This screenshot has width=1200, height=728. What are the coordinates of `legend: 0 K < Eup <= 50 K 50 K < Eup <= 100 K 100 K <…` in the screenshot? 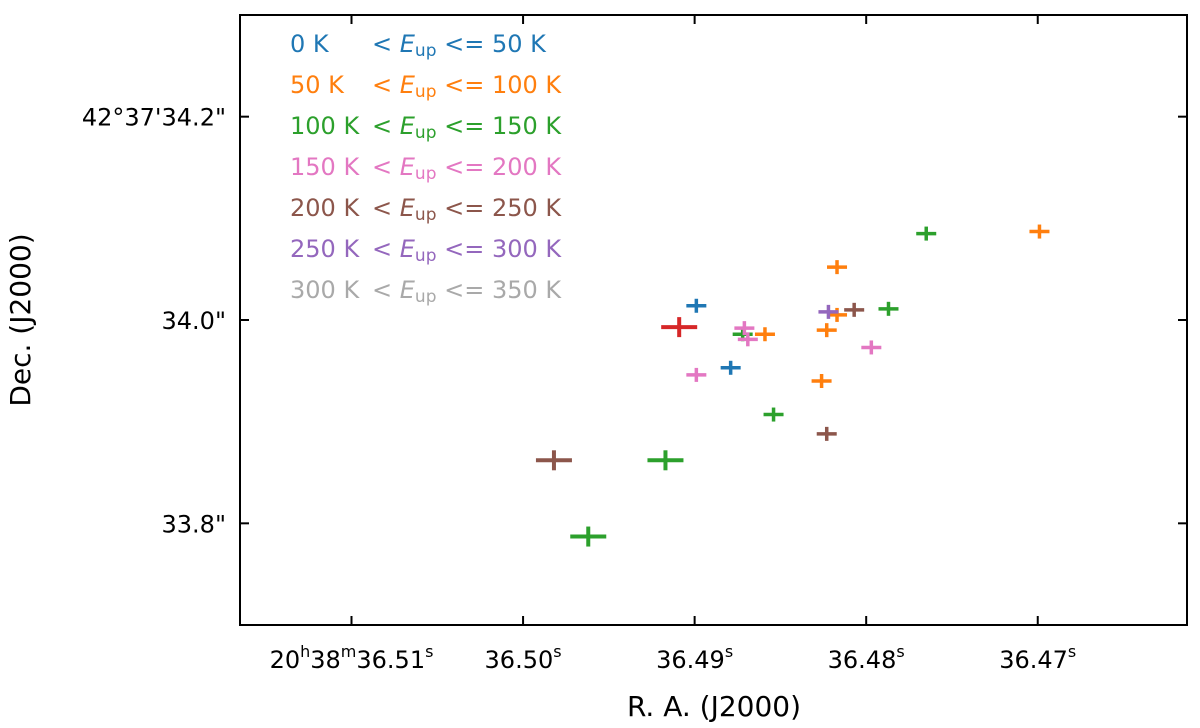 It's located at (426, 168).